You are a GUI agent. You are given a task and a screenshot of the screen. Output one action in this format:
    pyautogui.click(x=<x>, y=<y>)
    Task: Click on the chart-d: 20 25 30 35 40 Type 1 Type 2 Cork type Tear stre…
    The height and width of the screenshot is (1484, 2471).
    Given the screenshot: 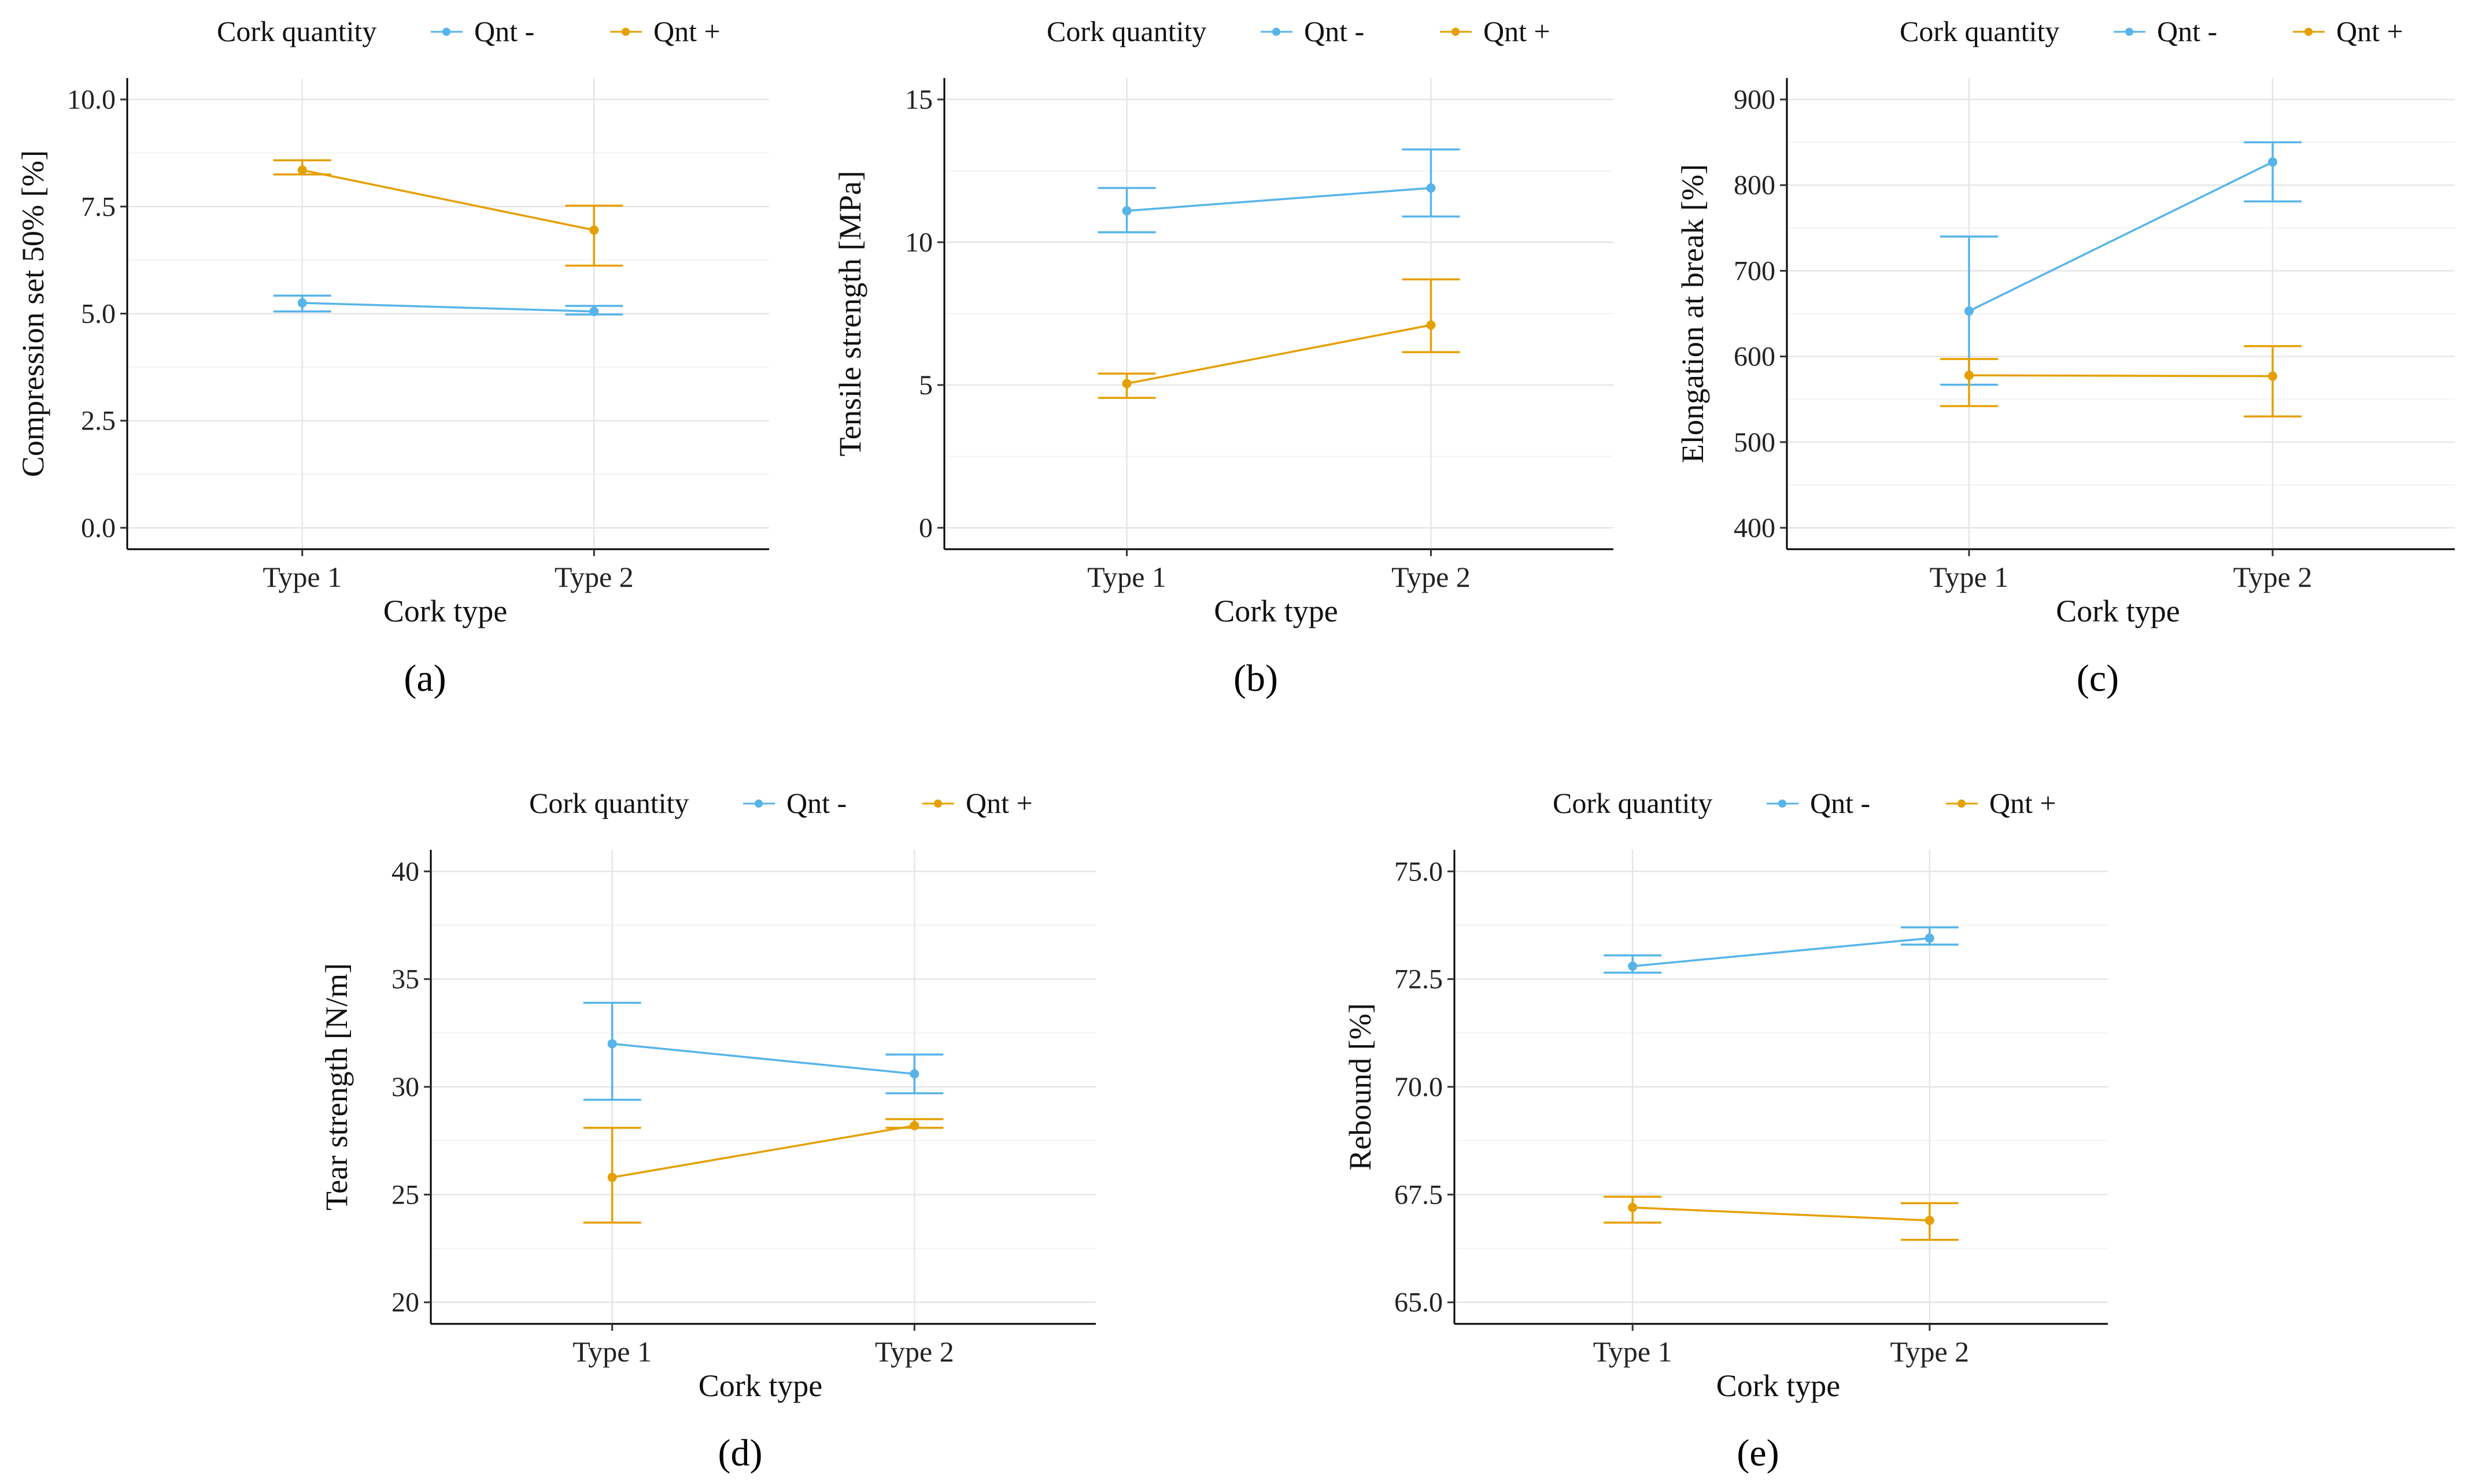 What is the action you would take?
    pyautogui.click(x=707, y=1130)
    